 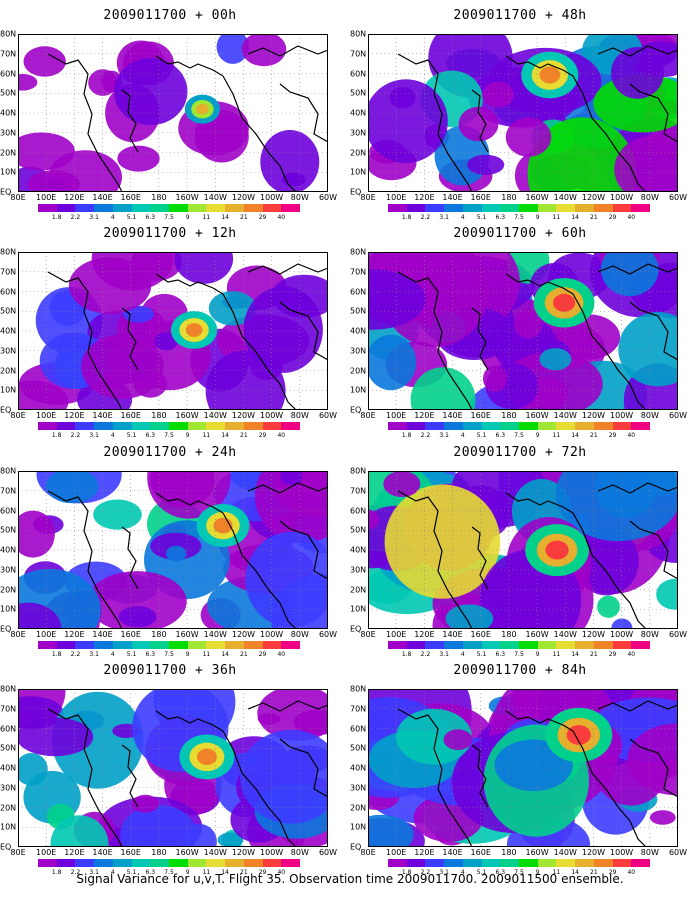 I want to click on variance-maximum, so click(x=194, y=330).